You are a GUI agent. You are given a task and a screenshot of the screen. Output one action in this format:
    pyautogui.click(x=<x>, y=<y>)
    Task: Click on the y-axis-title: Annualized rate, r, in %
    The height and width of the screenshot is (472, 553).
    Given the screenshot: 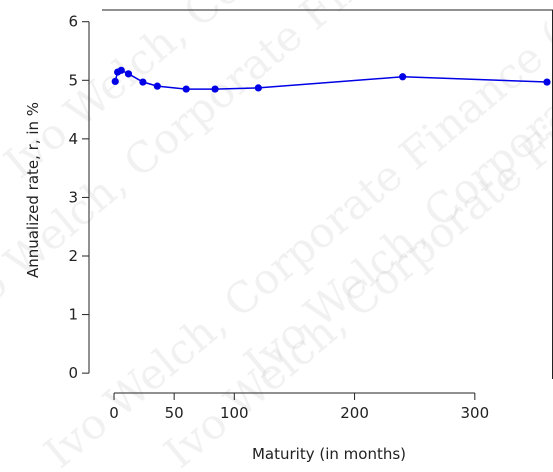 What is the action you would take?
    pyautogui.click(x=33, y=190)
    